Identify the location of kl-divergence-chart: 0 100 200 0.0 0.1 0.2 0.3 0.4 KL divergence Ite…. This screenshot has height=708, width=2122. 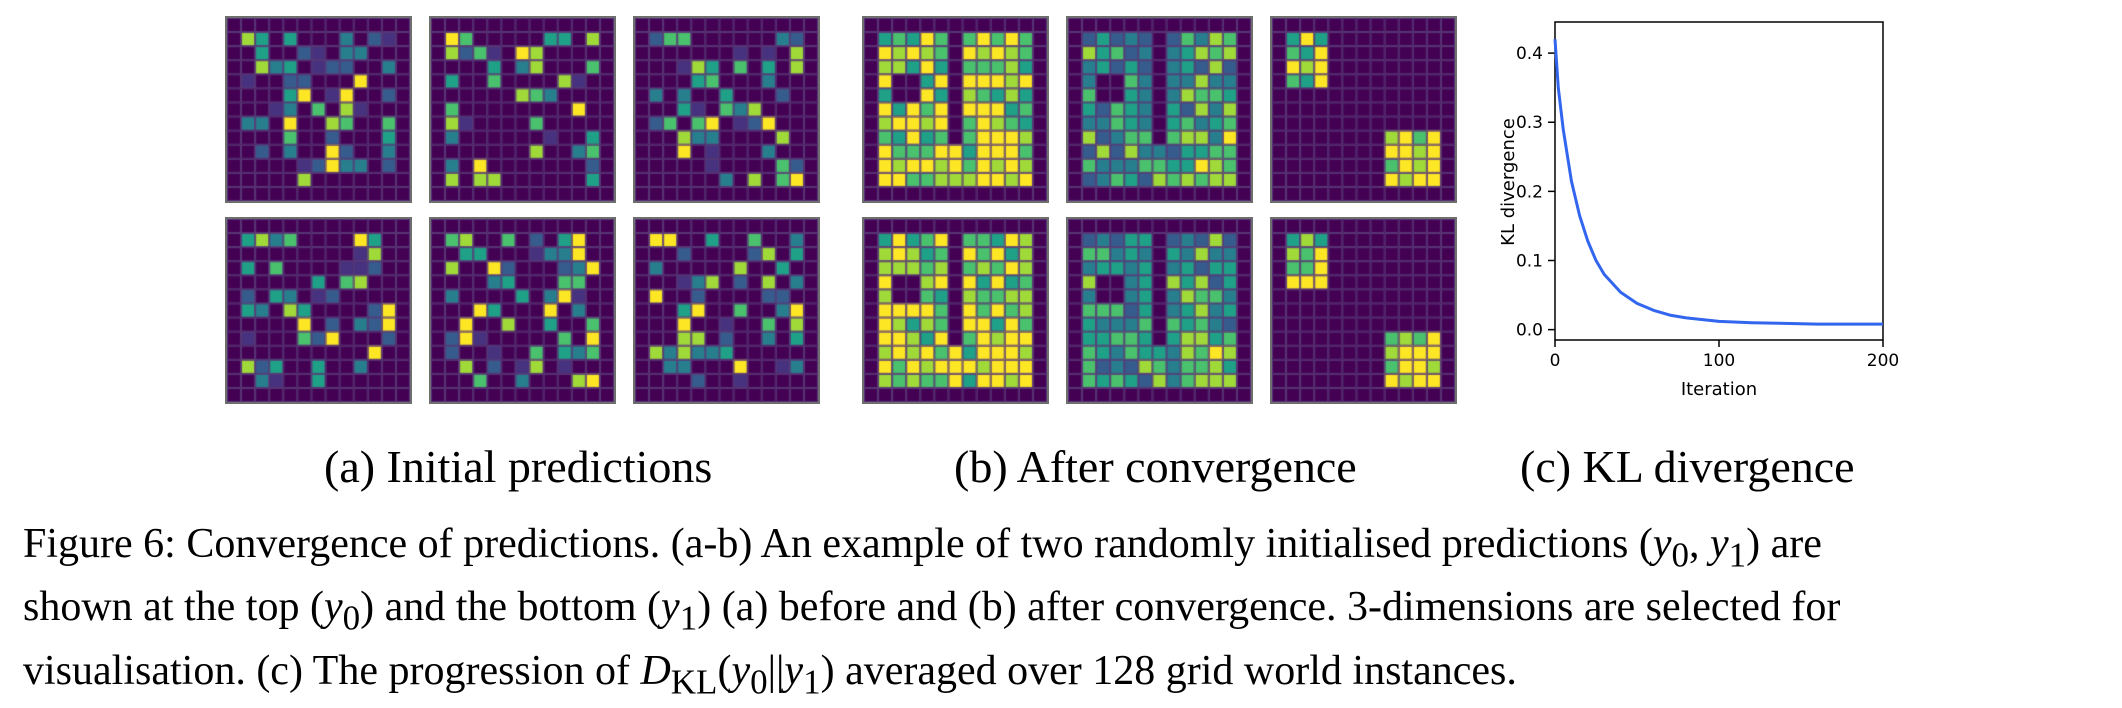
(1698, 210).